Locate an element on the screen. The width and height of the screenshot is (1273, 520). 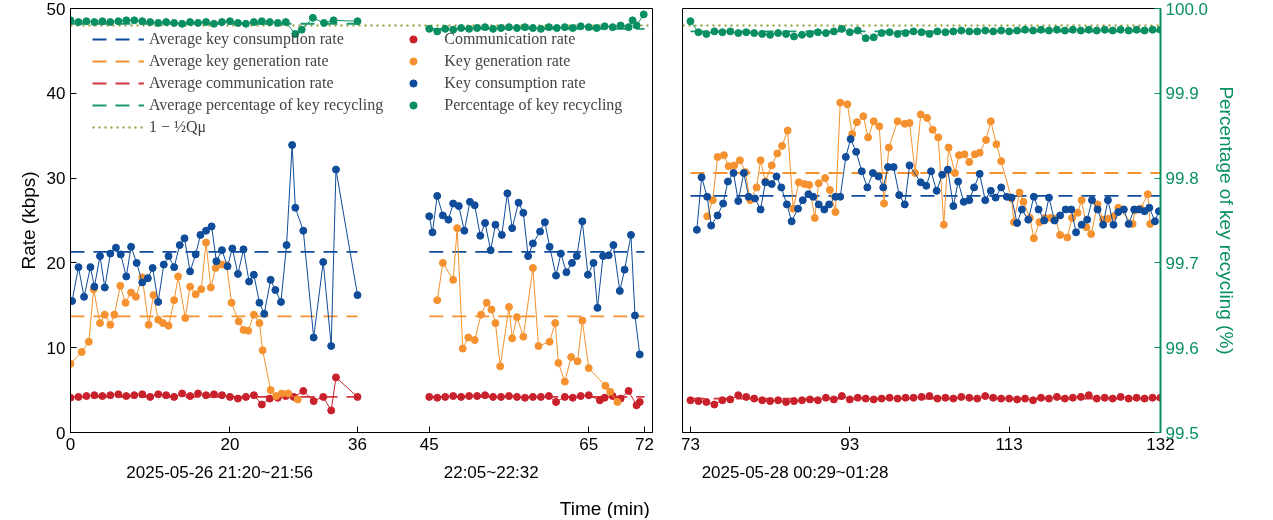
y-tick-label: 20 is located at coordinates (56, 263).